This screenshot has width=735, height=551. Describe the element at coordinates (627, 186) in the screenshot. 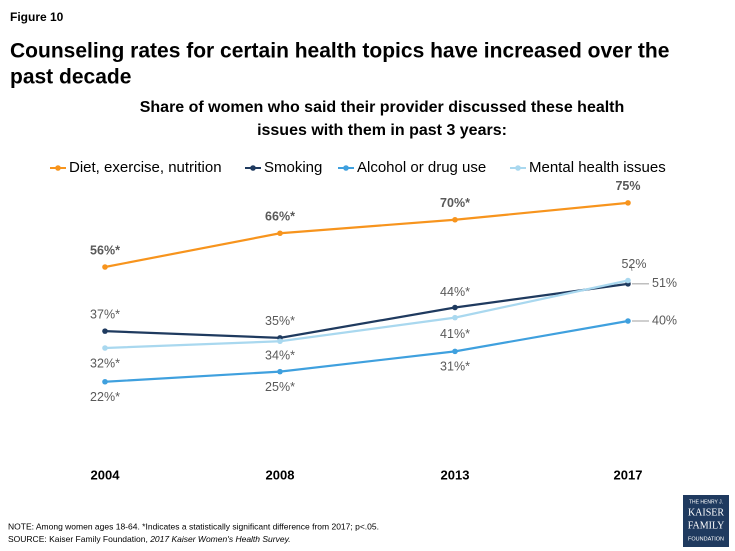

I see `data-label: 75%` at that location.